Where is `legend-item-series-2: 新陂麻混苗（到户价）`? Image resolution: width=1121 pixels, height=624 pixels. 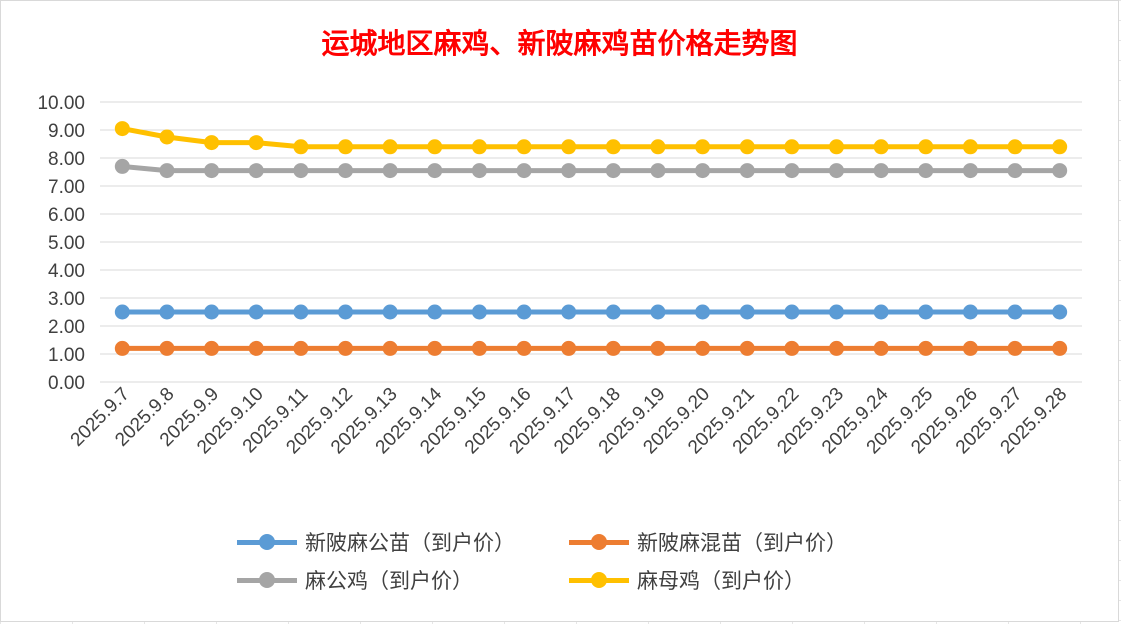
legend-item-series-2: 新陂麻混苗（到户价） is located at coordinates (708, 542).